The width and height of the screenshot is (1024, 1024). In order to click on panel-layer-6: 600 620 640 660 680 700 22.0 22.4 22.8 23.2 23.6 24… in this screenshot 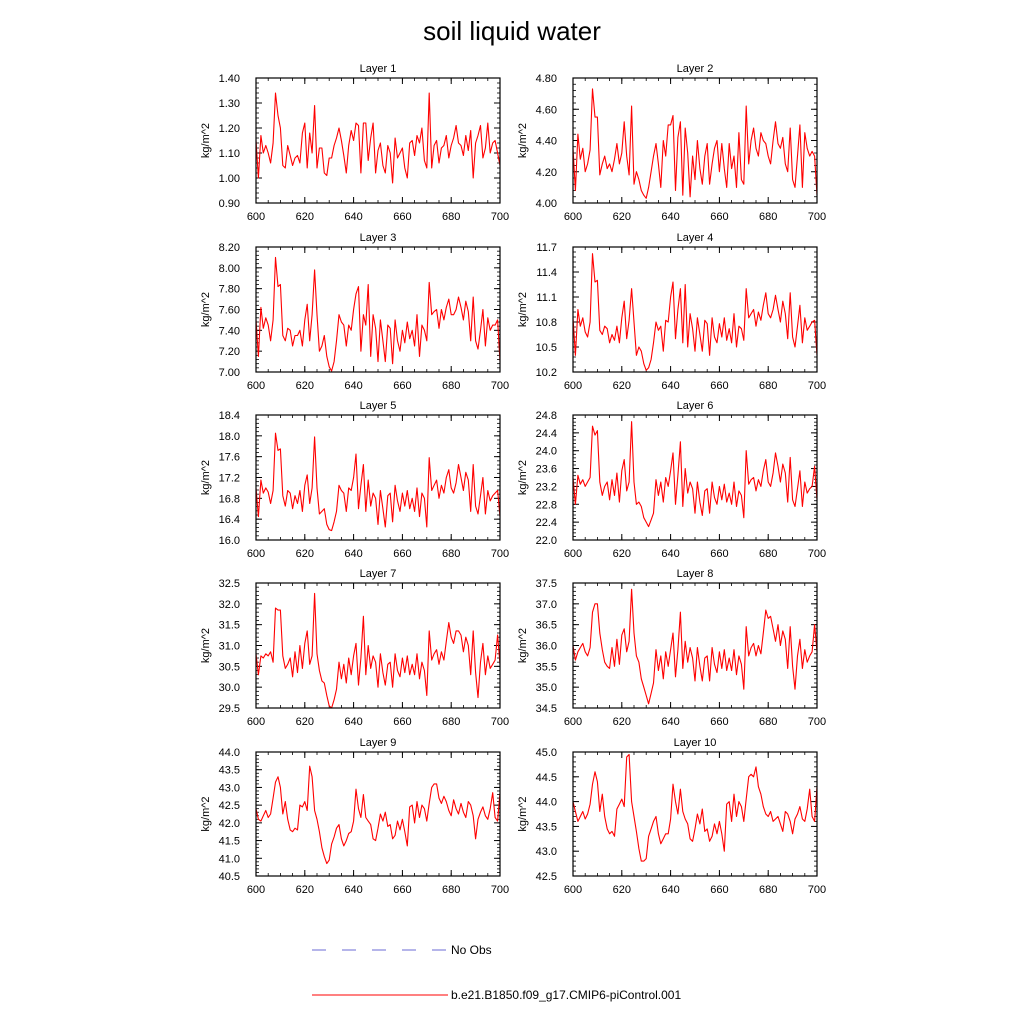, I will do `click(671, 480)`.